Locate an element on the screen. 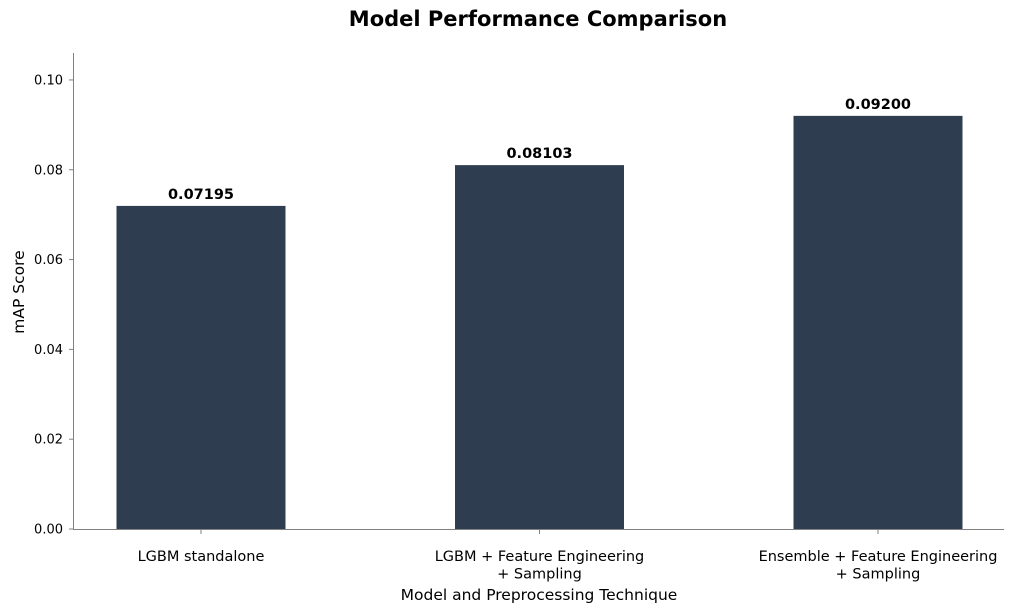 The image size is (1014, 614). y-tick-label: 0.02 is located at coordinates (48, 440).